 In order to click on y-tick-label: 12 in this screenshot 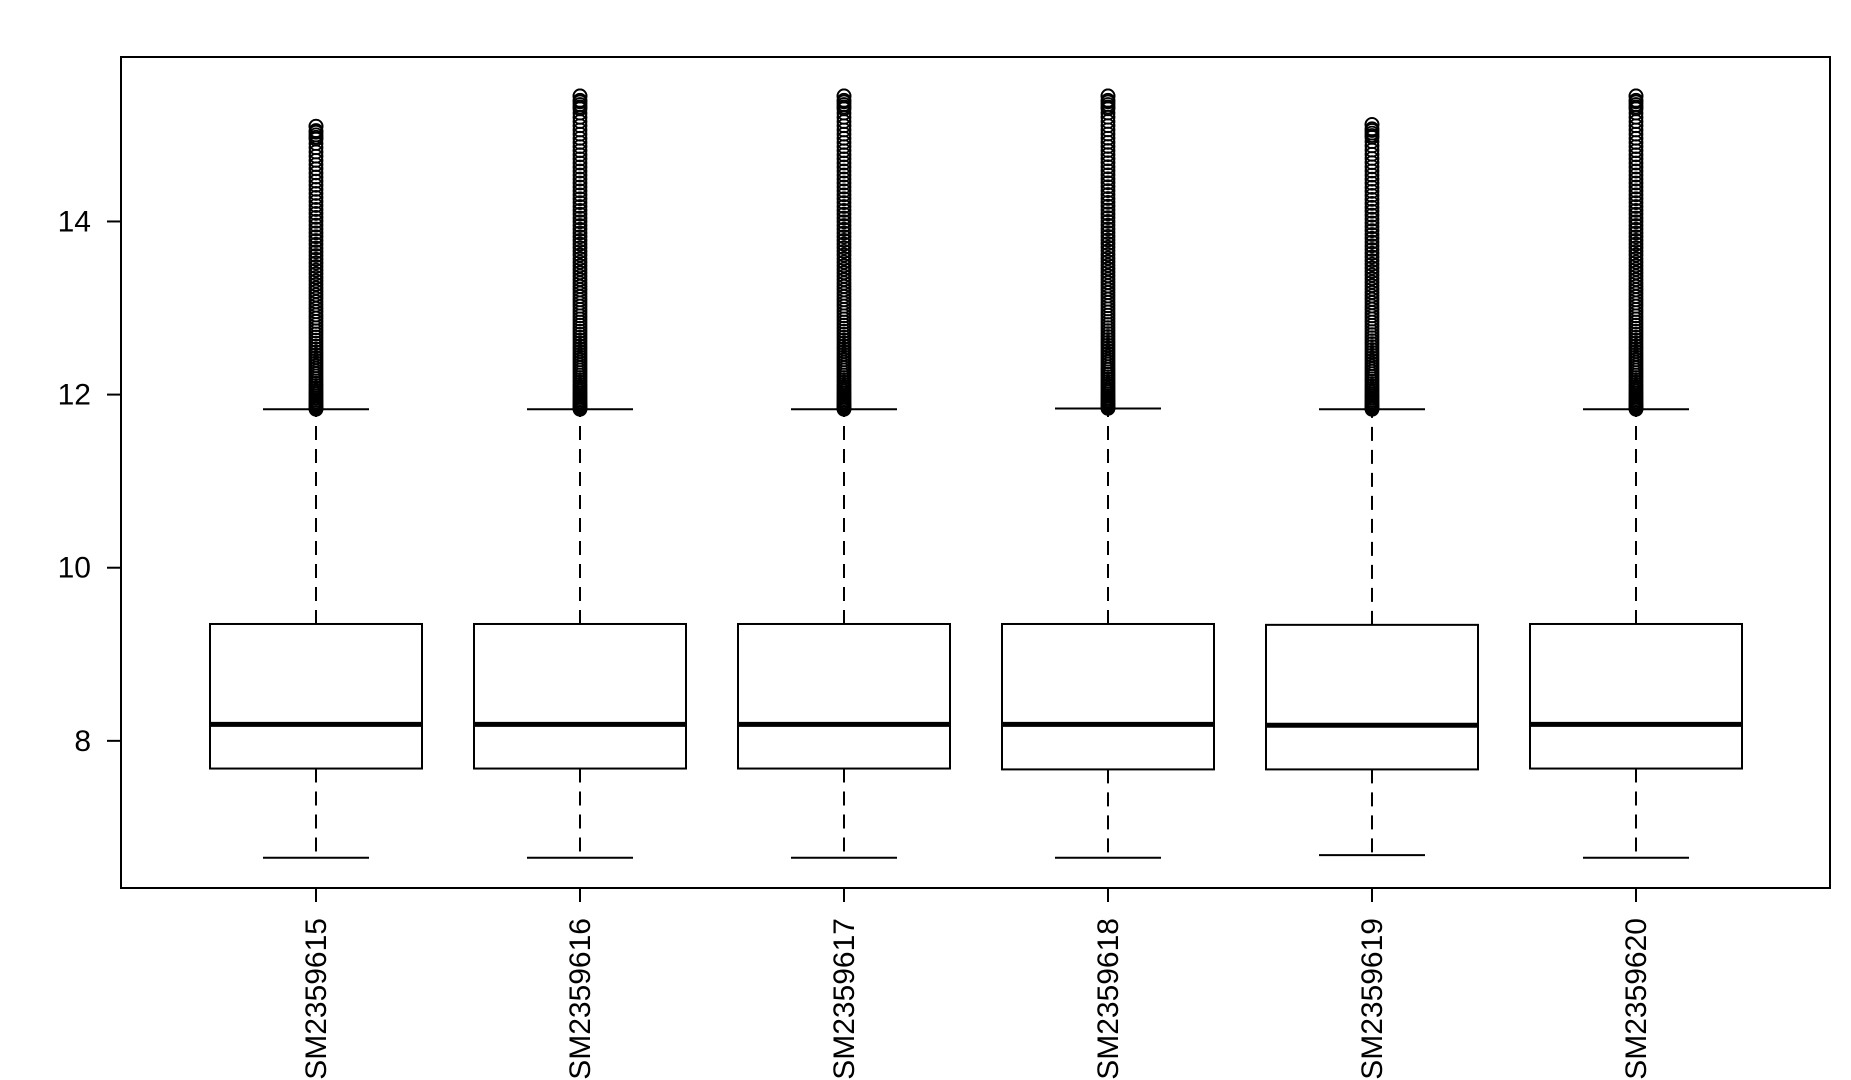, I will do `click(74, 395)`.